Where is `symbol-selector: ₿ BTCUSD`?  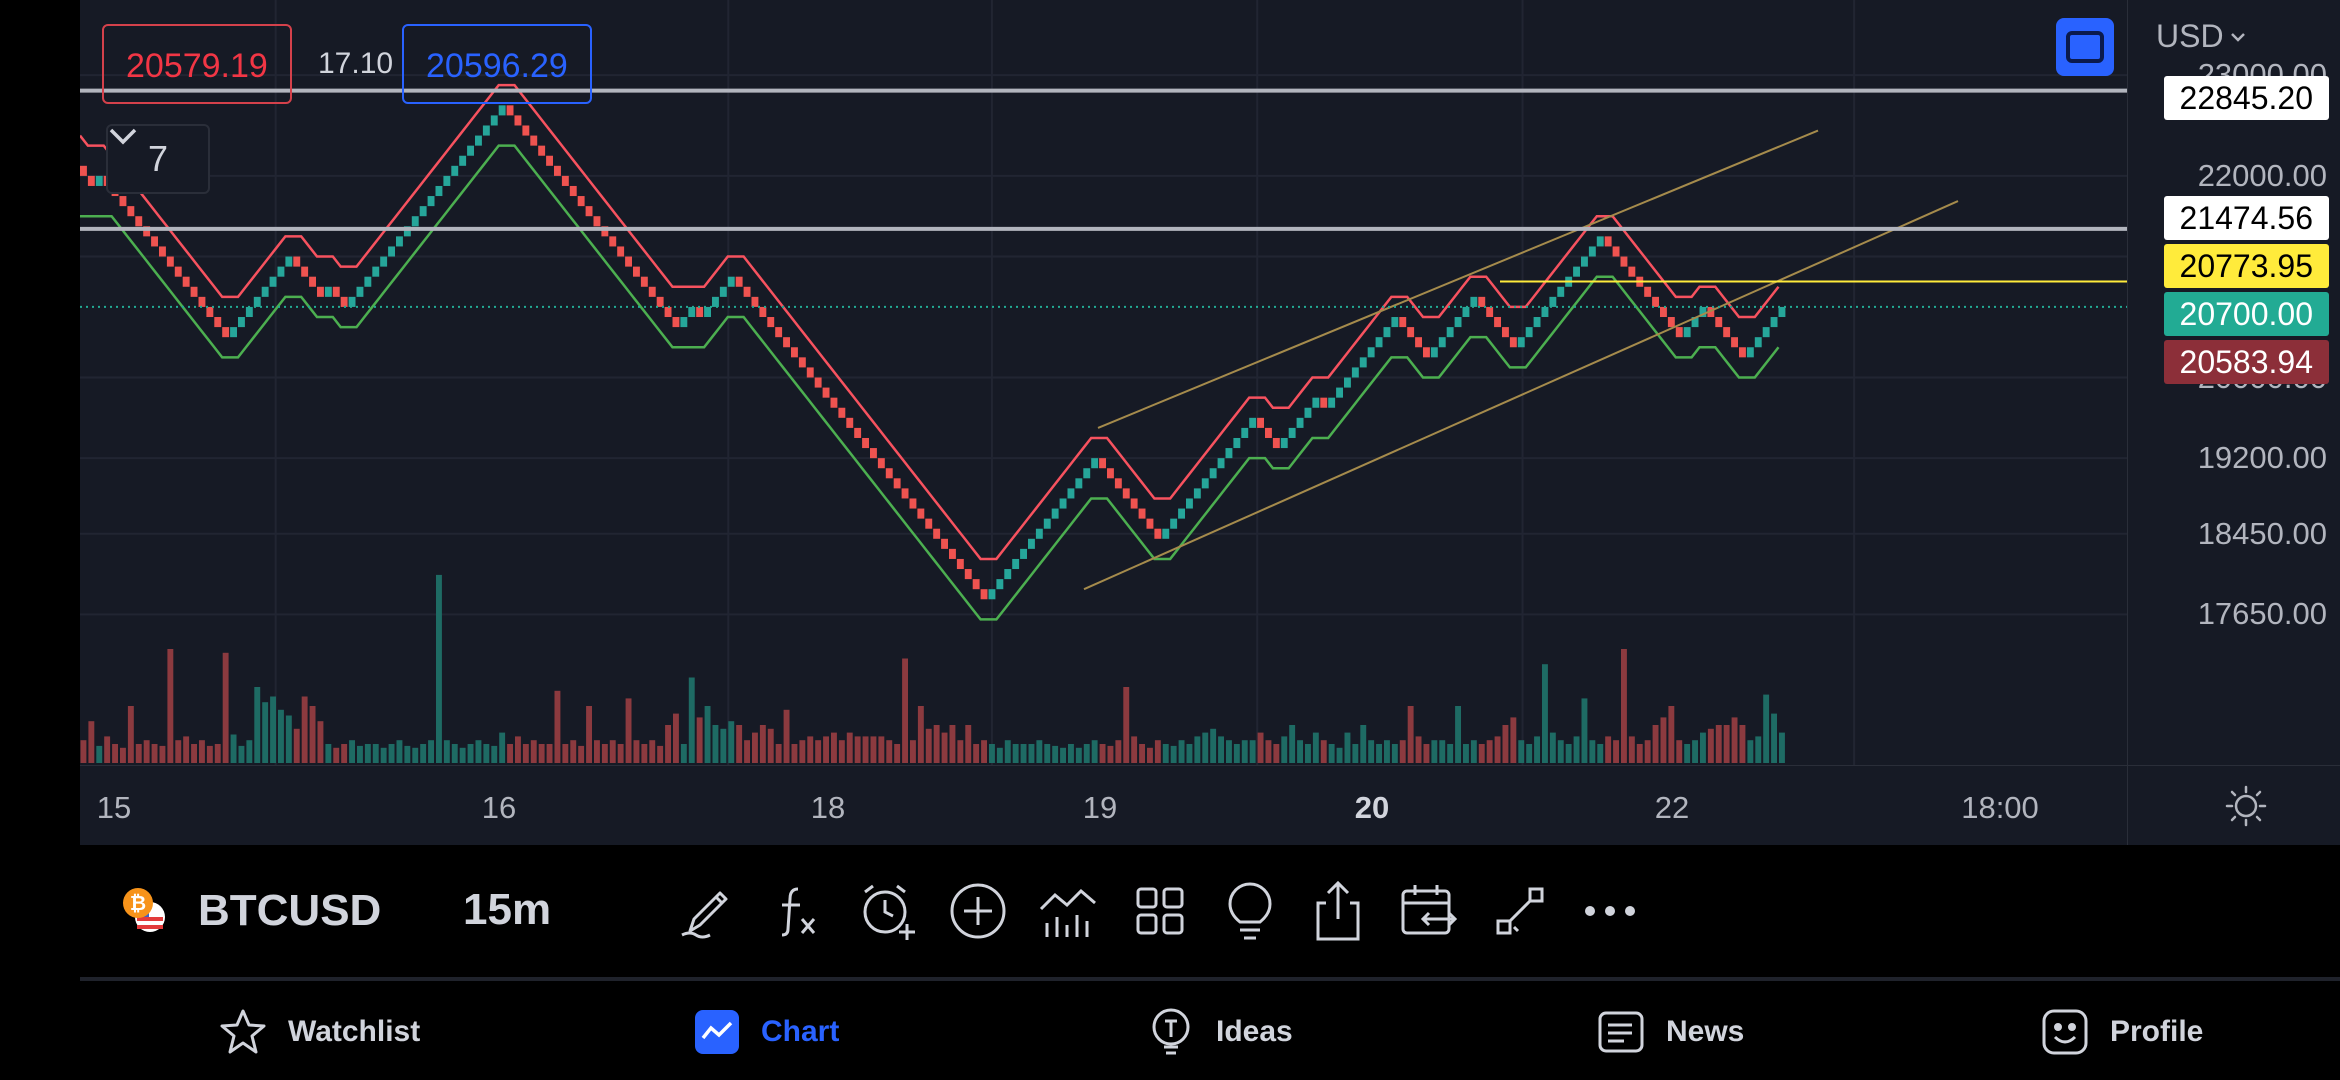 symbol-selector: ₿ BTCUSD is located at coordinates (248, 911).